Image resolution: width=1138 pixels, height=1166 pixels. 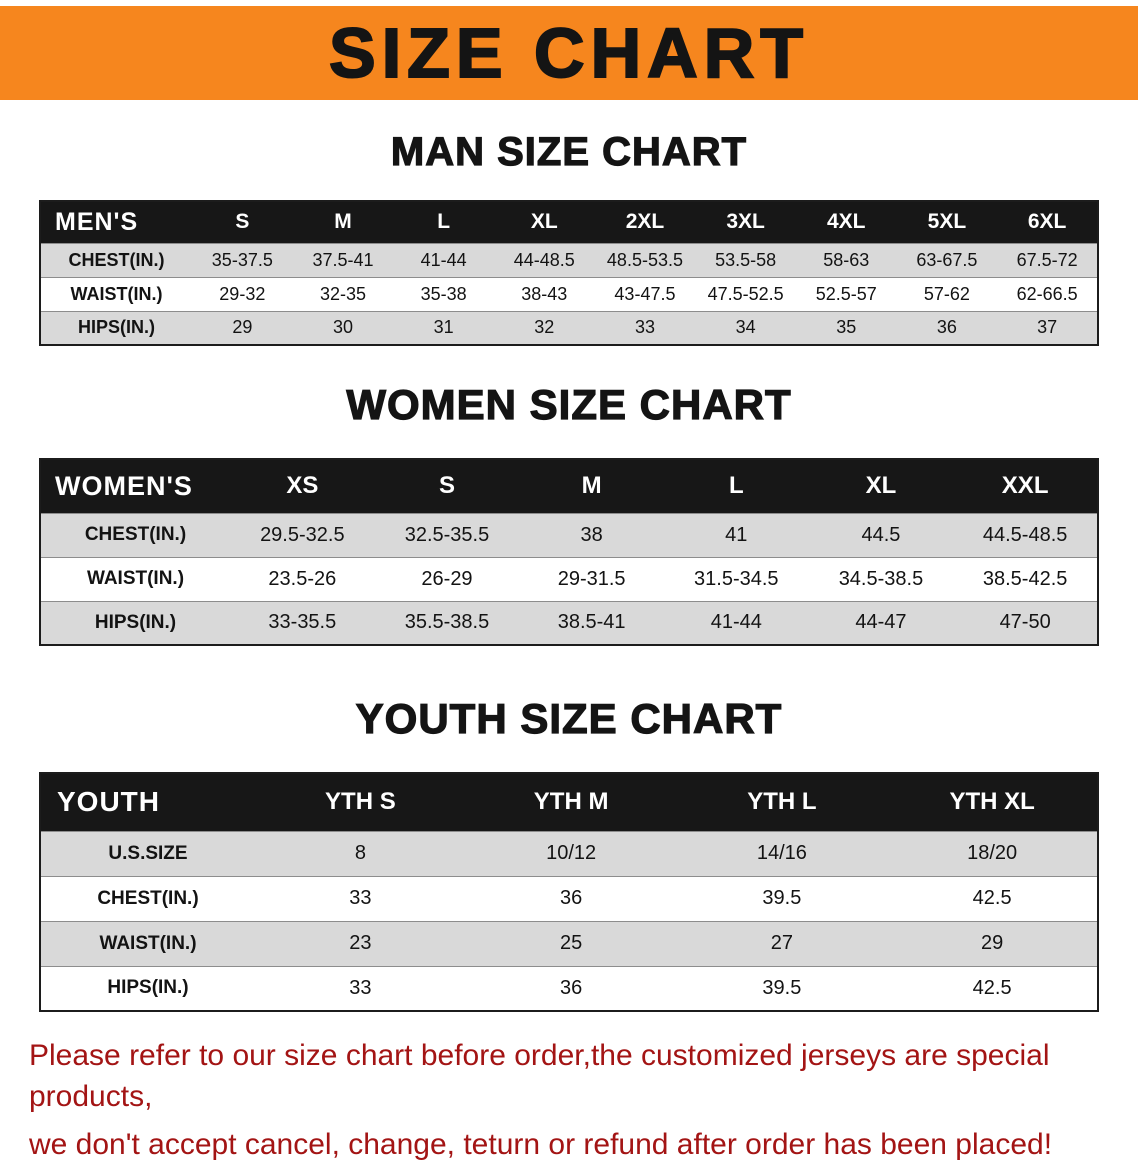 What do you see at coordinates (302, 534) in the screenshot?
I see `value-cell: 29.5-32.5` at bounding box center [302, 534].